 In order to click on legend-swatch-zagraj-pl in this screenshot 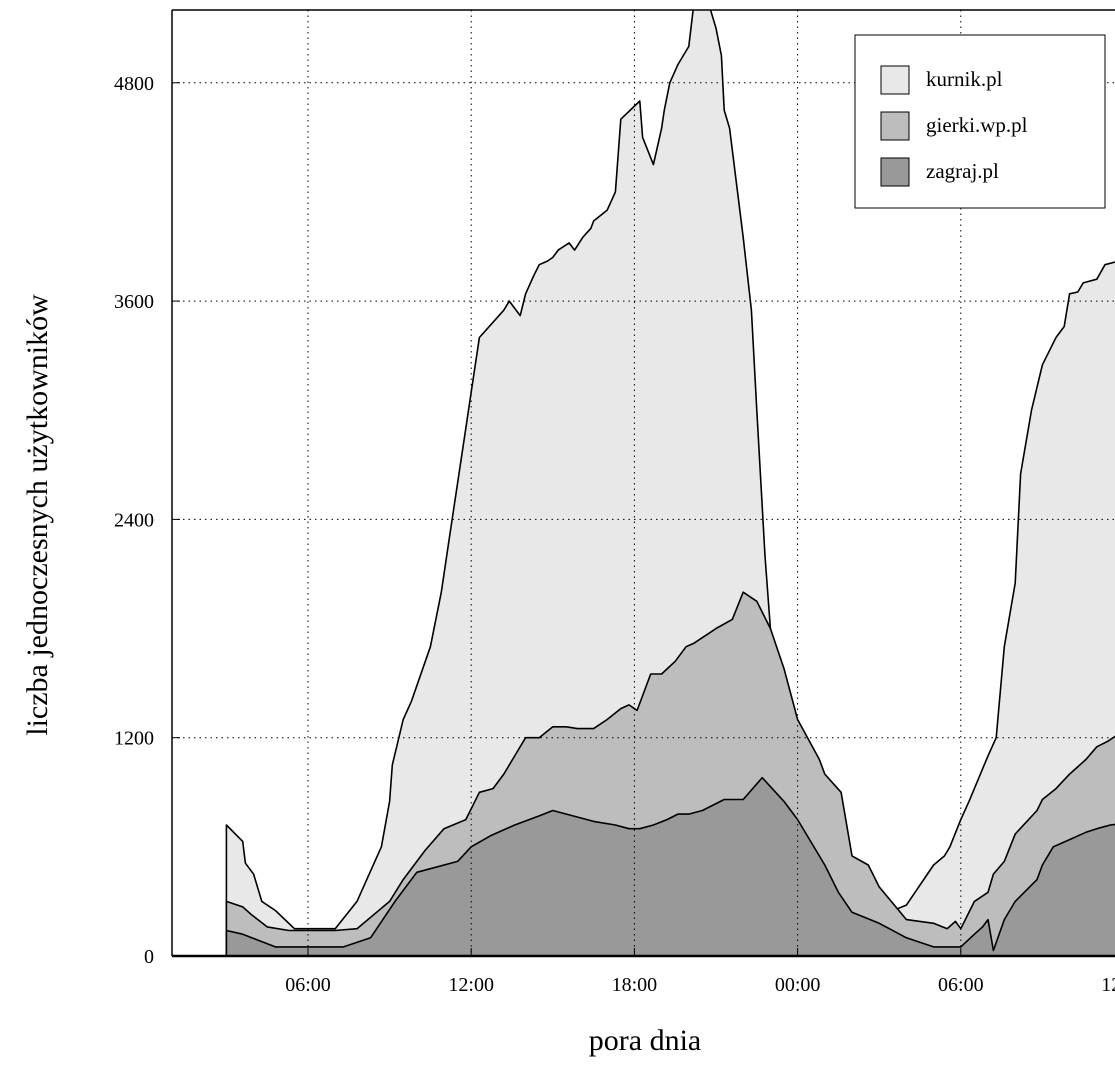, I will do `click(895, 172)`.